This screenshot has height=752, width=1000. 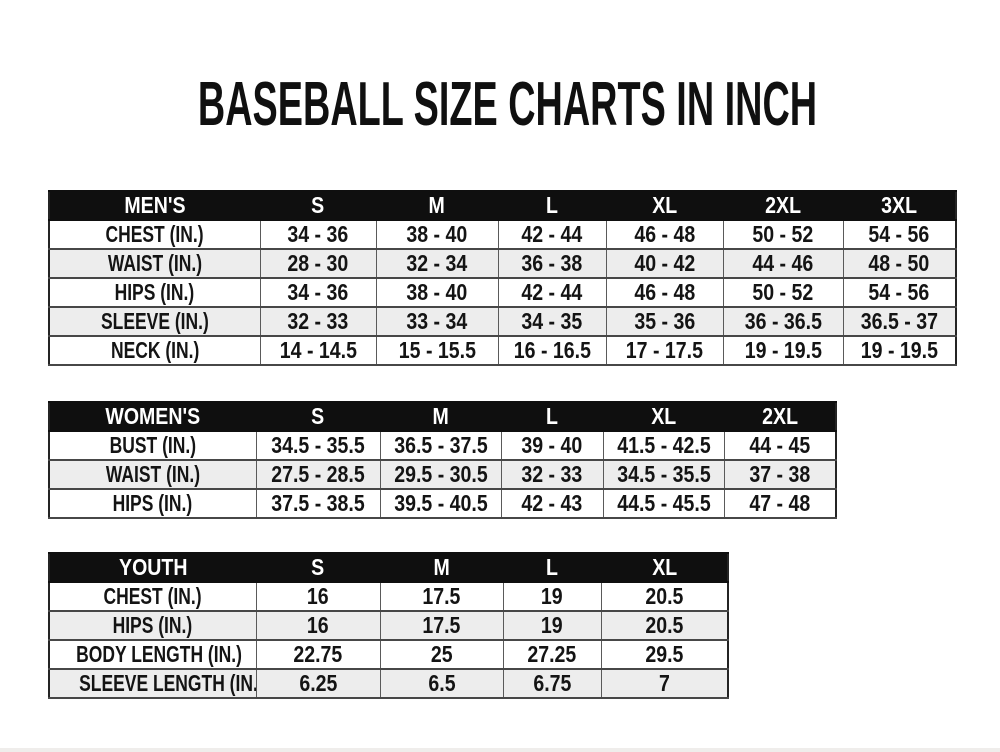 I want to click on size-value-text: 42 - 43, so click(x=552, y=503).